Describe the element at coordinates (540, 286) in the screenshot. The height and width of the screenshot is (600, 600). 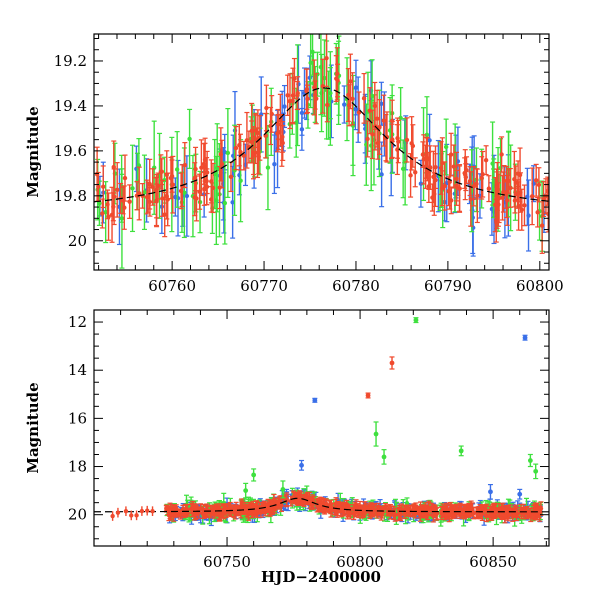
I see `x-tick-label: 60800` at that location.